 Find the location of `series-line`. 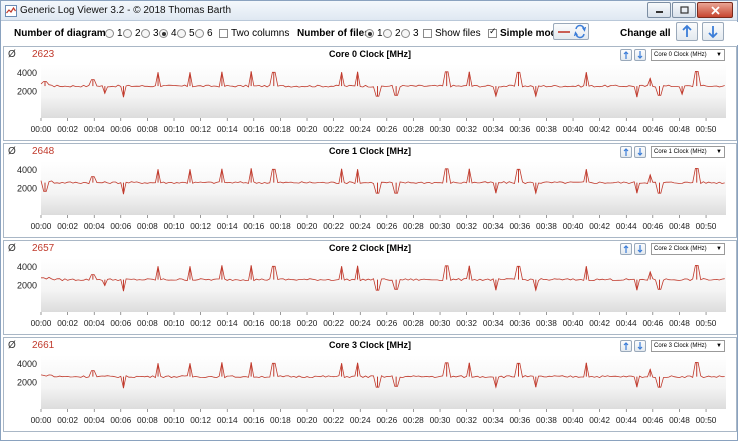

series-line is located at coordinates (382, 181).